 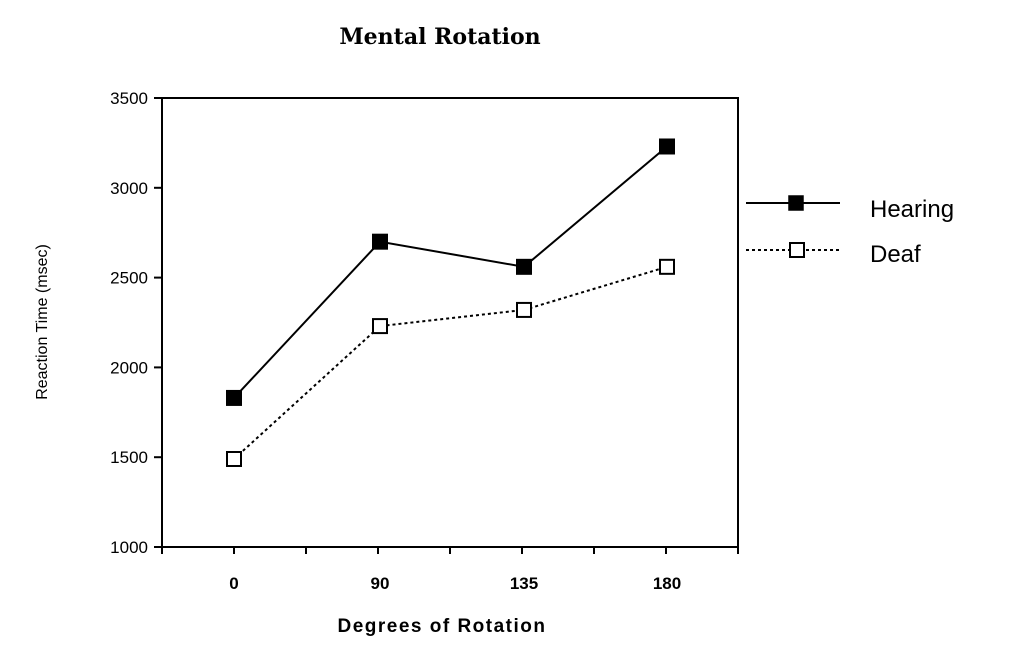 What do you see at coordinates (129, 367) in the screenshot?
I see `y-tick-label: 2000` at bounding box center [129, 367].